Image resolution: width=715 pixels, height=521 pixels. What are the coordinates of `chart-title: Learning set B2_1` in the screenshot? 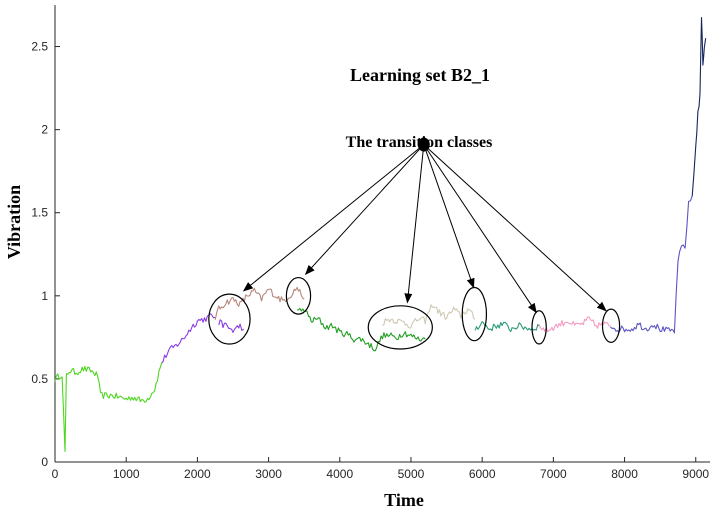 It's located at (420, 75).